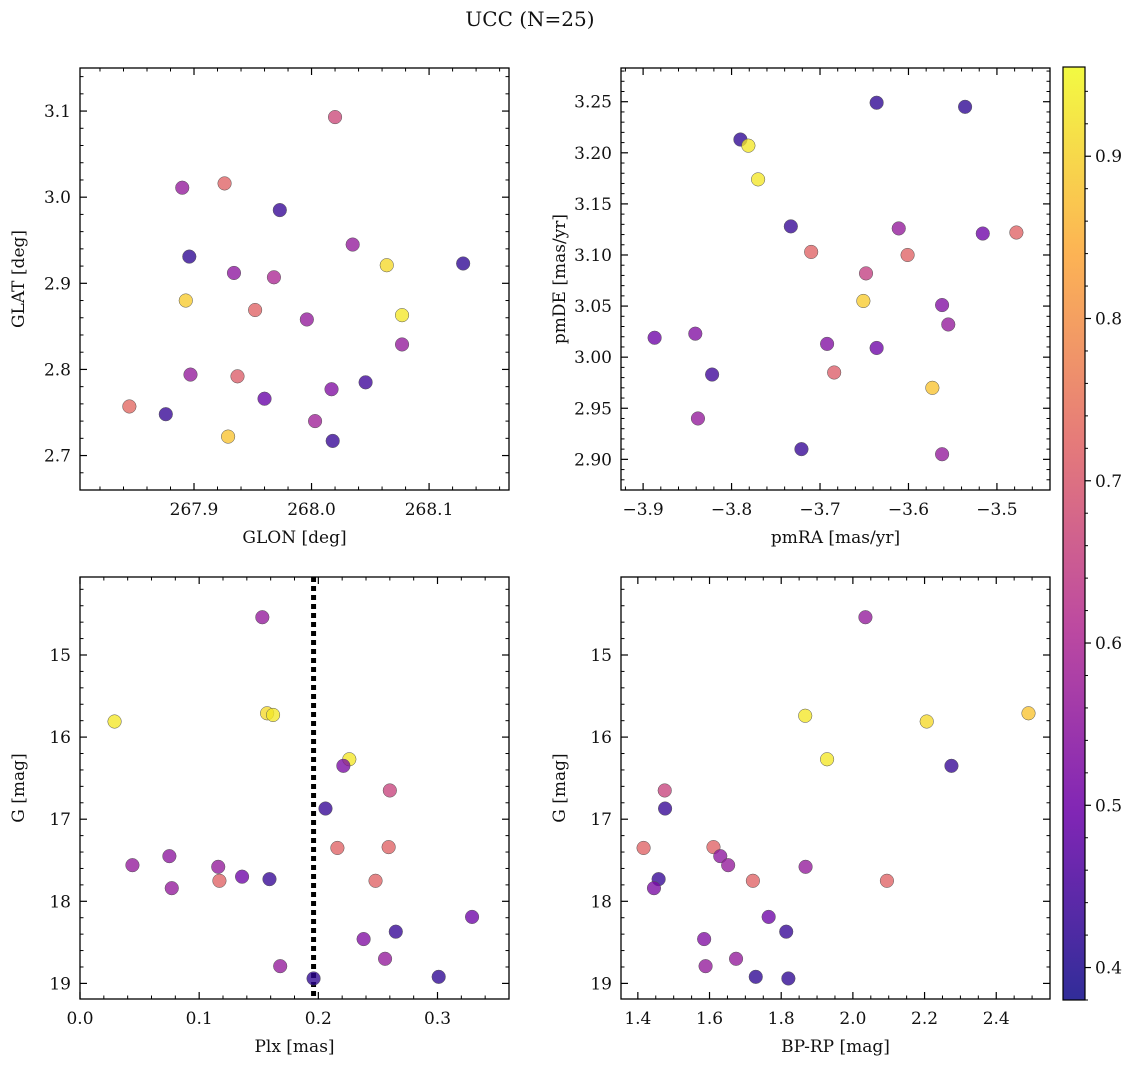  I want to click on x-tick-label: 0.1, so click(199, 1019).